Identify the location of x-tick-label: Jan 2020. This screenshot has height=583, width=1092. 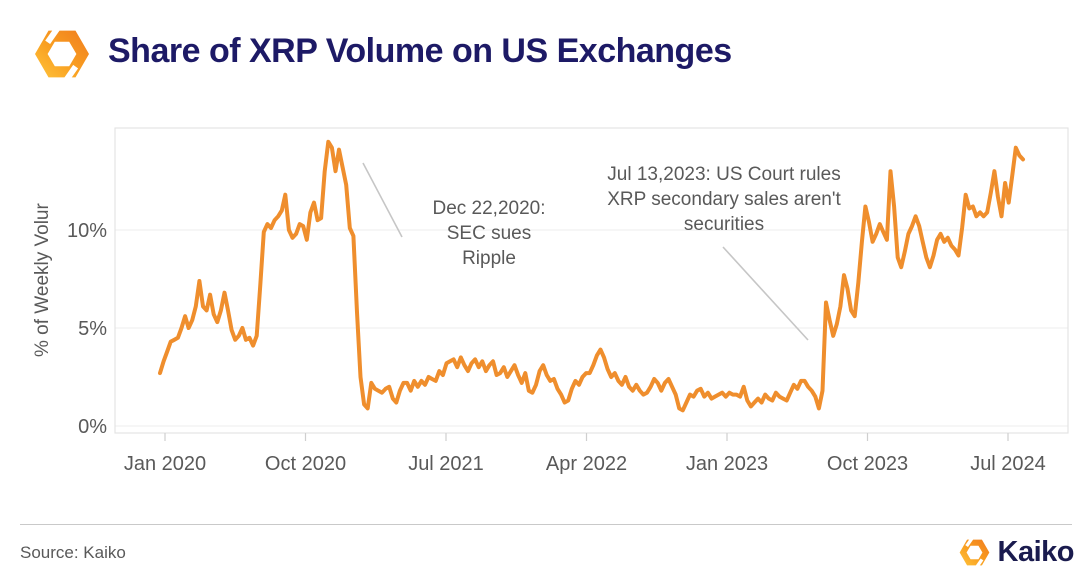
(165, 464).